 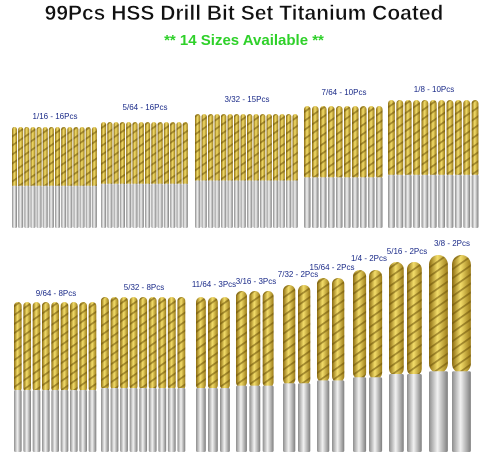 What do you see at coordinates (244, 40) in the screenshot?
I see `subtitle: ** 14 Sizes Available **` at bounding box center [244, 40].